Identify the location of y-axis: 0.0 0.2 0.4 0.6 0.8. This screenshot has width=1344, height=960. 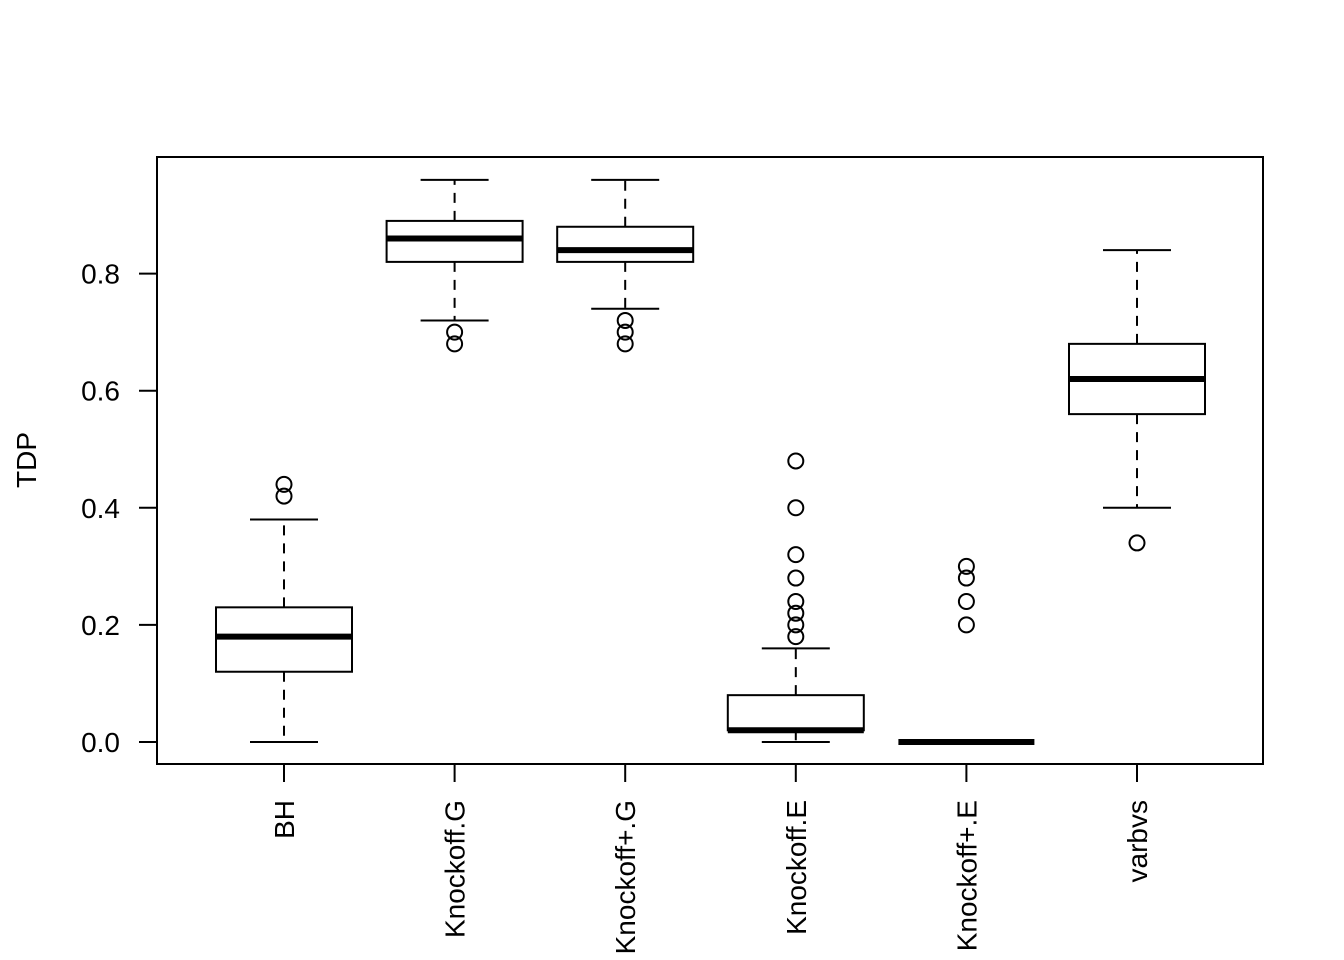
(119, 508).